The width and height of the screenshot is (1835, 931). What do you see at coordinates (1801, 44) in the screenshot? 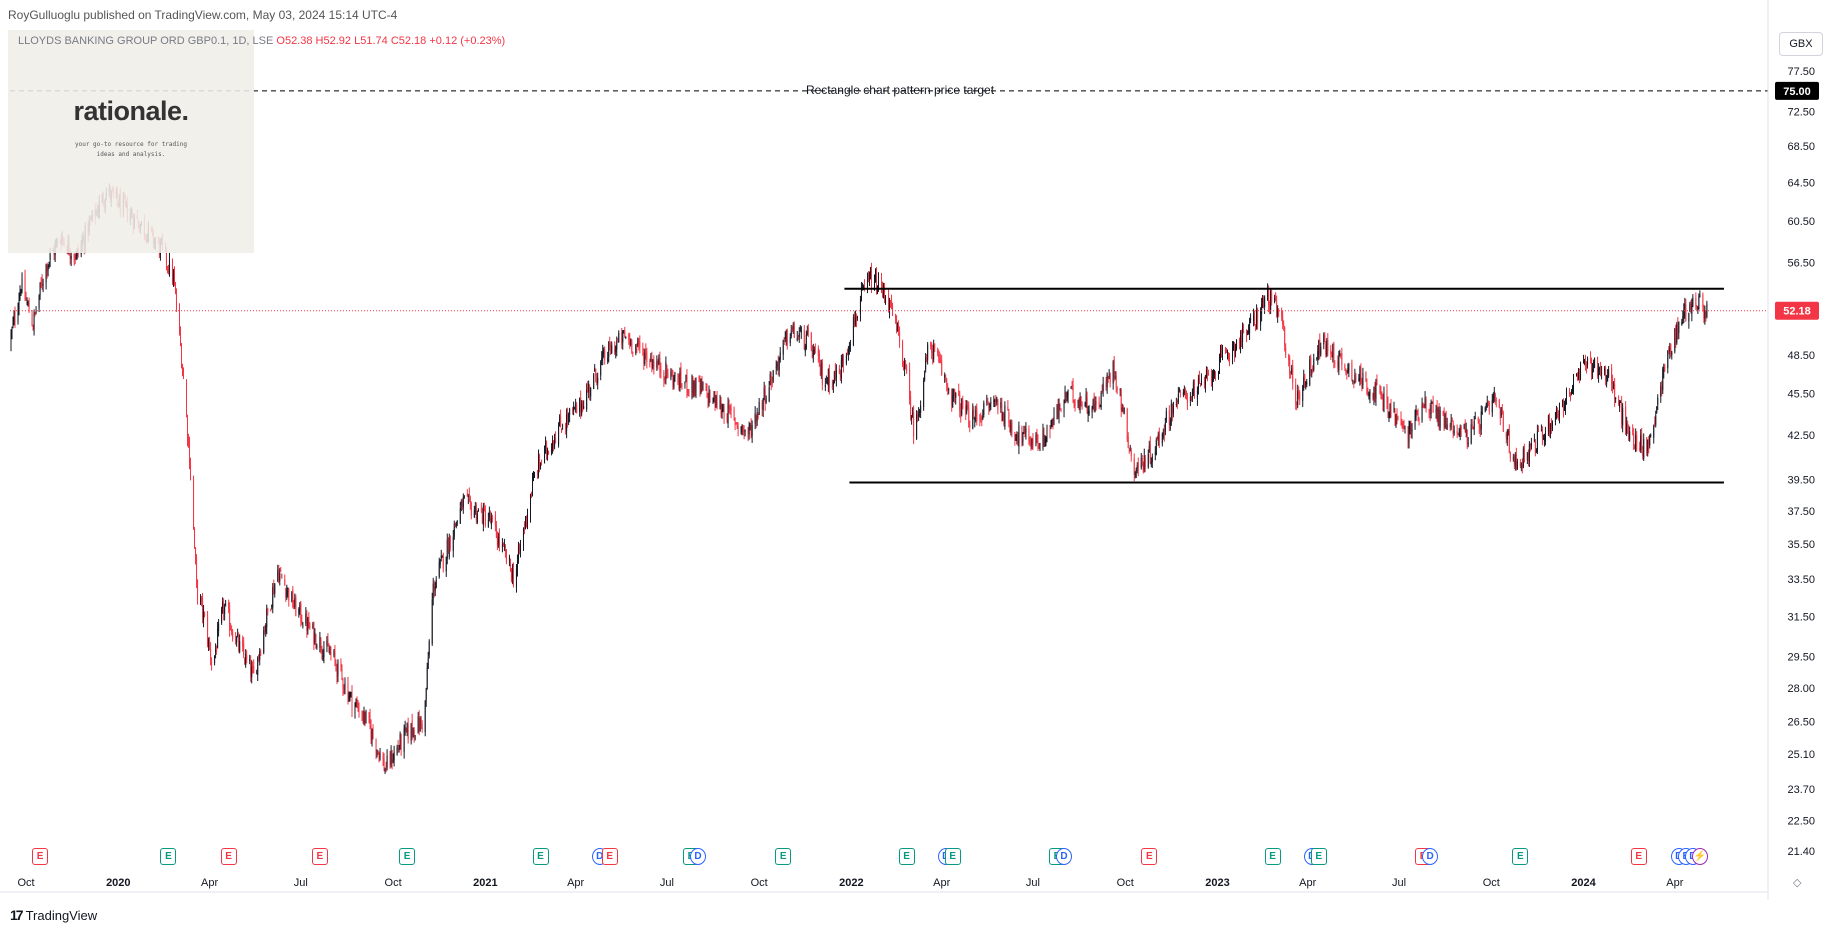
I see `currency-button: GBX` at bounding box center [1801, 44].